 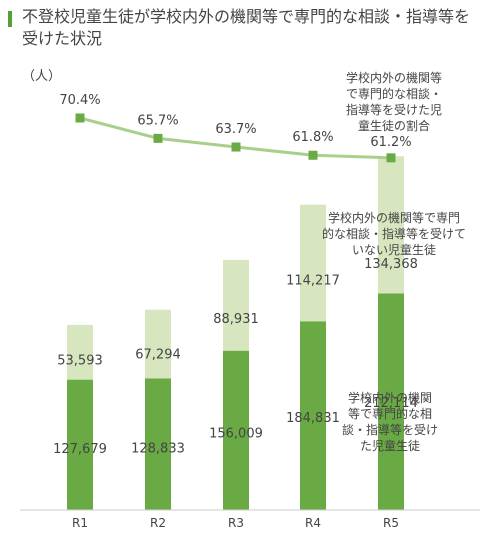 What do you see at coordinates (236, 434) in the screenshot?
I see `value-label-received-R3: 156,009` at bounding box center [236, 434].